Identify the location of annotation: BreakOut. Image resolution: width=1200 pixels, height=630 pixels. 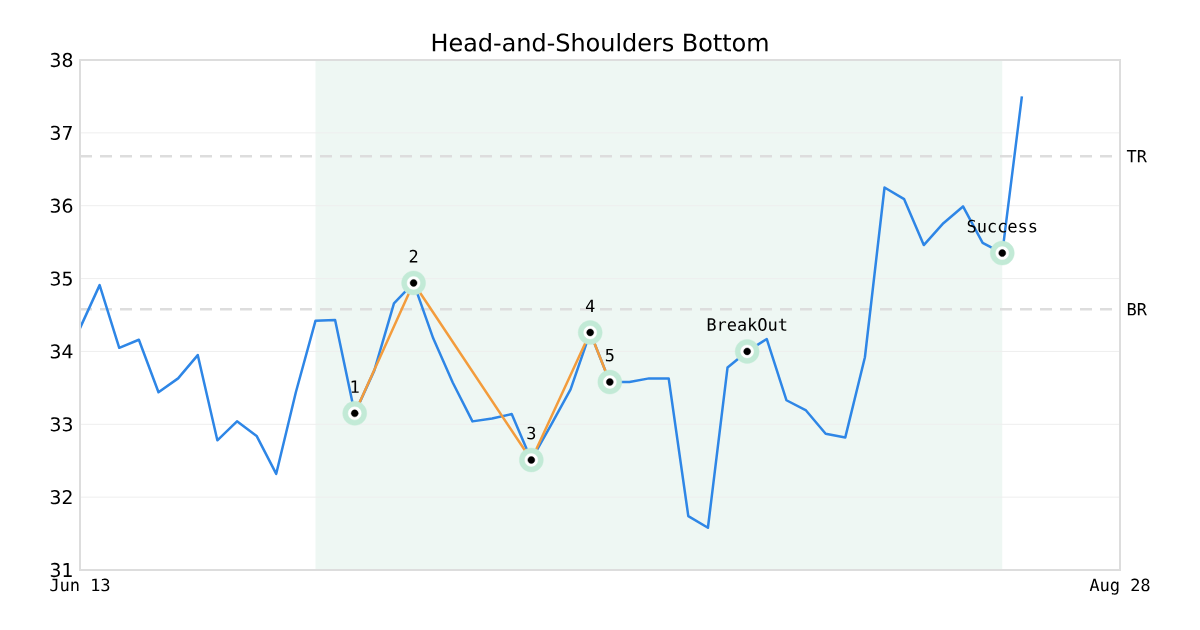
(747, 324).